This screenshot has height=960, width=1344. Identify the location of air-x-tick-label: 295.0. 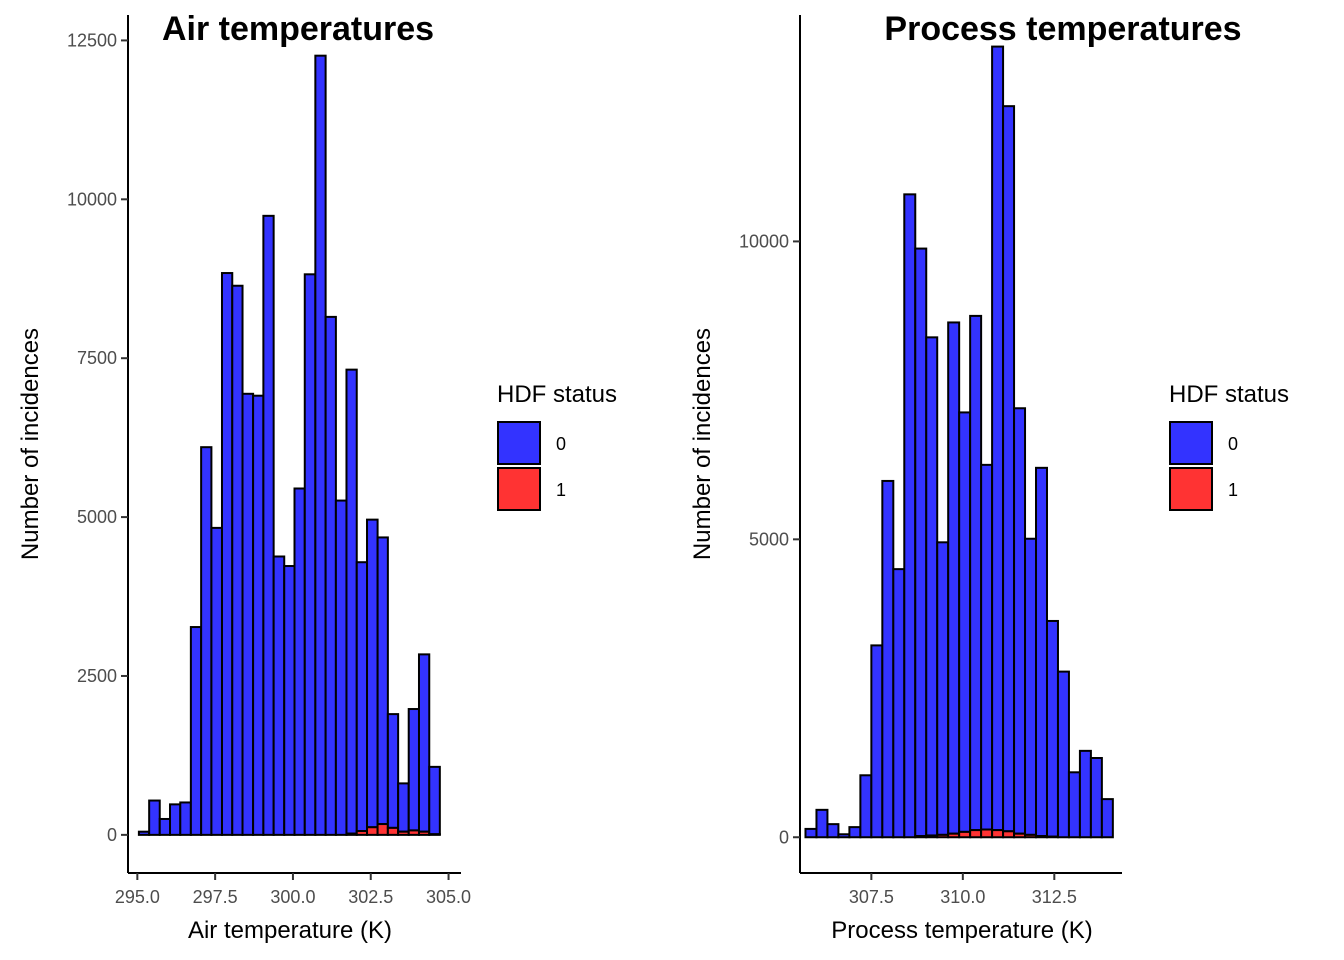
(137, 897).